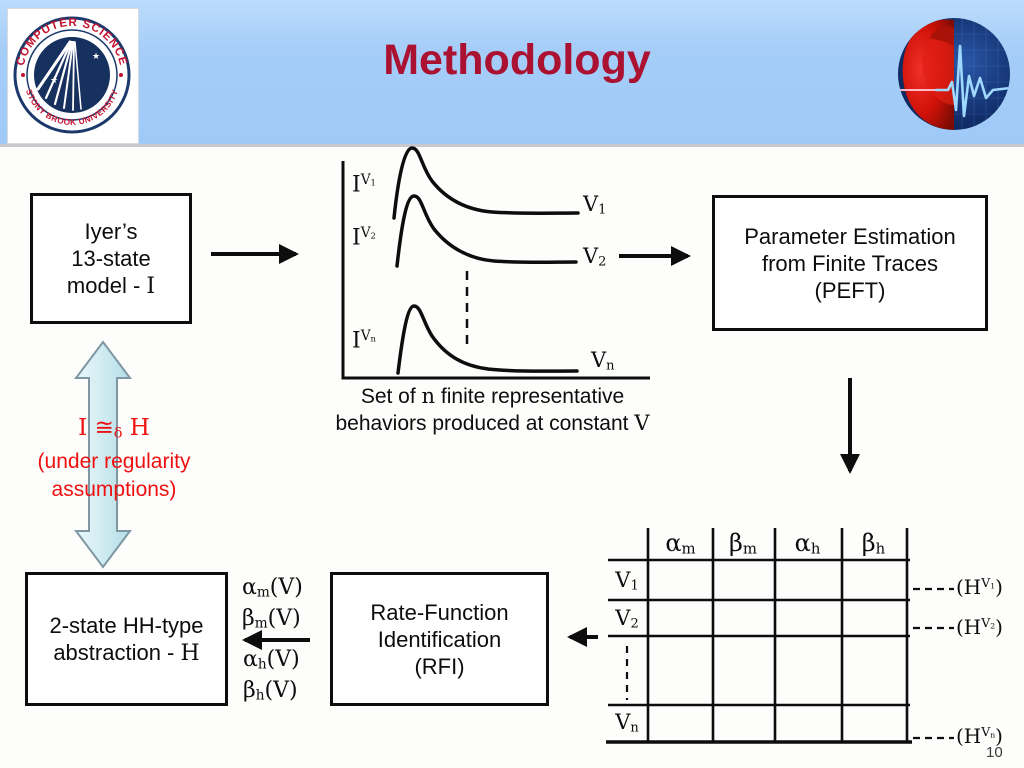 The image size is (1024, 768). What do you see at coordinates (271, 619) in the screenshot?
I see `rate-fn-beta-m: βm(V)` at bounding box center [271, 619].